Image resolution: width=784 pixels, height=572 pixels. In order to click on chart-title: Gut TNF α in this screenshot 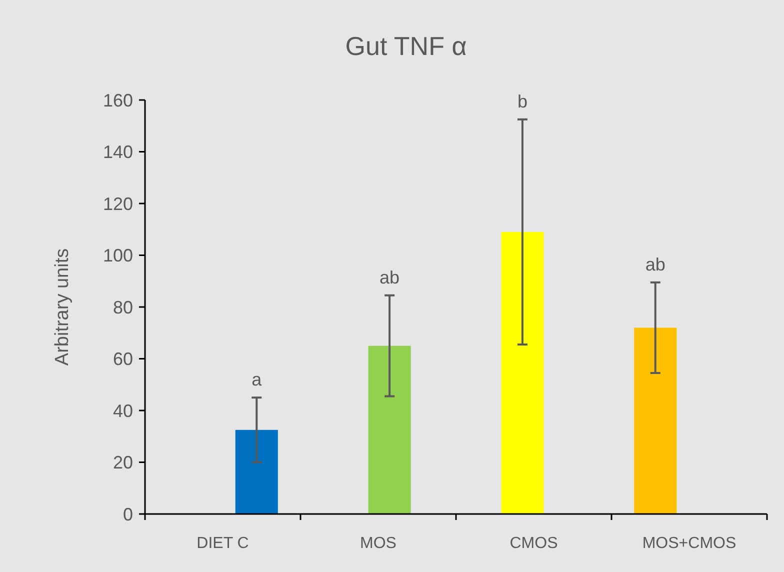, I will do `click(406, 46)`.